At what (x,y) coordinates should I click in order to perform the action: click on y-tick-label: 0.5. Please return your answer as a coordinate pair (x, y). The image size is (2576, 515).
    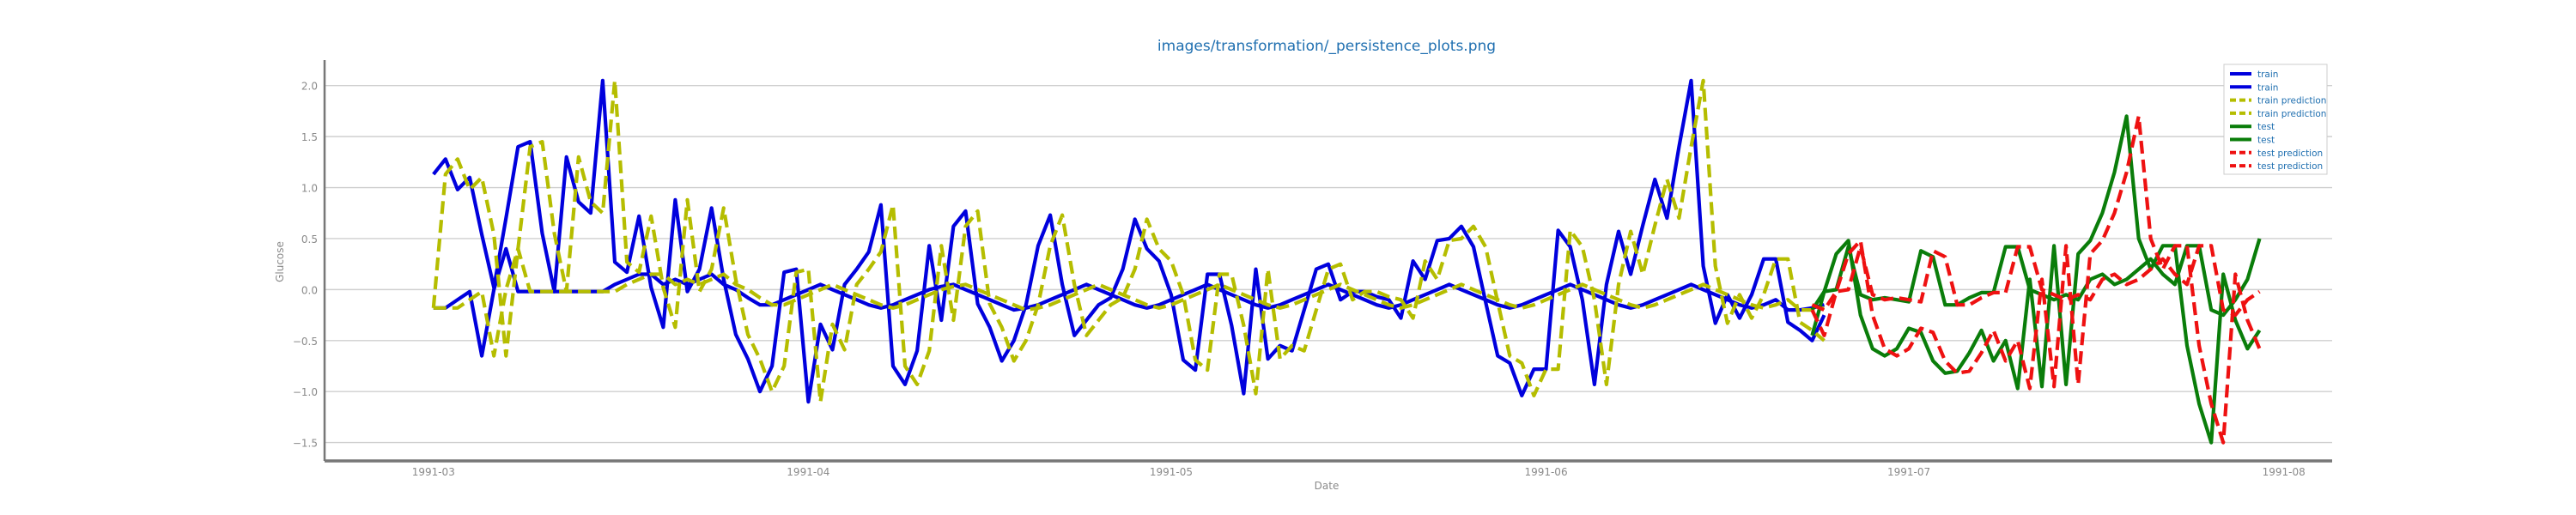
    Looking at the image, I should click on (310, 239).